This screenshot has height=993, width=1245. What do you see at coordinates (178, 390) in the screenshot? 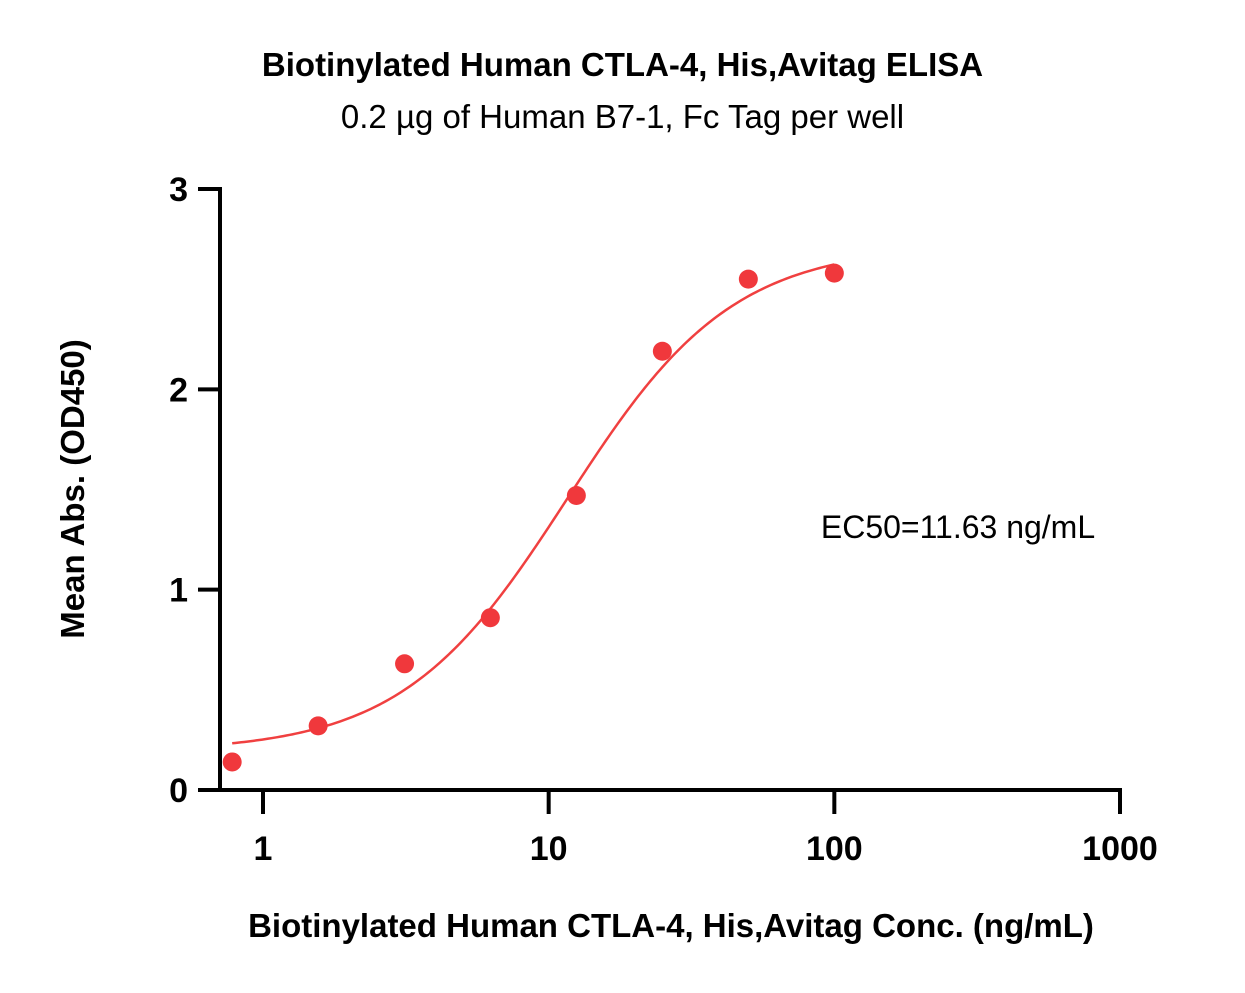
I see `y-tick-label: 2` at bounding box center [178, 390].